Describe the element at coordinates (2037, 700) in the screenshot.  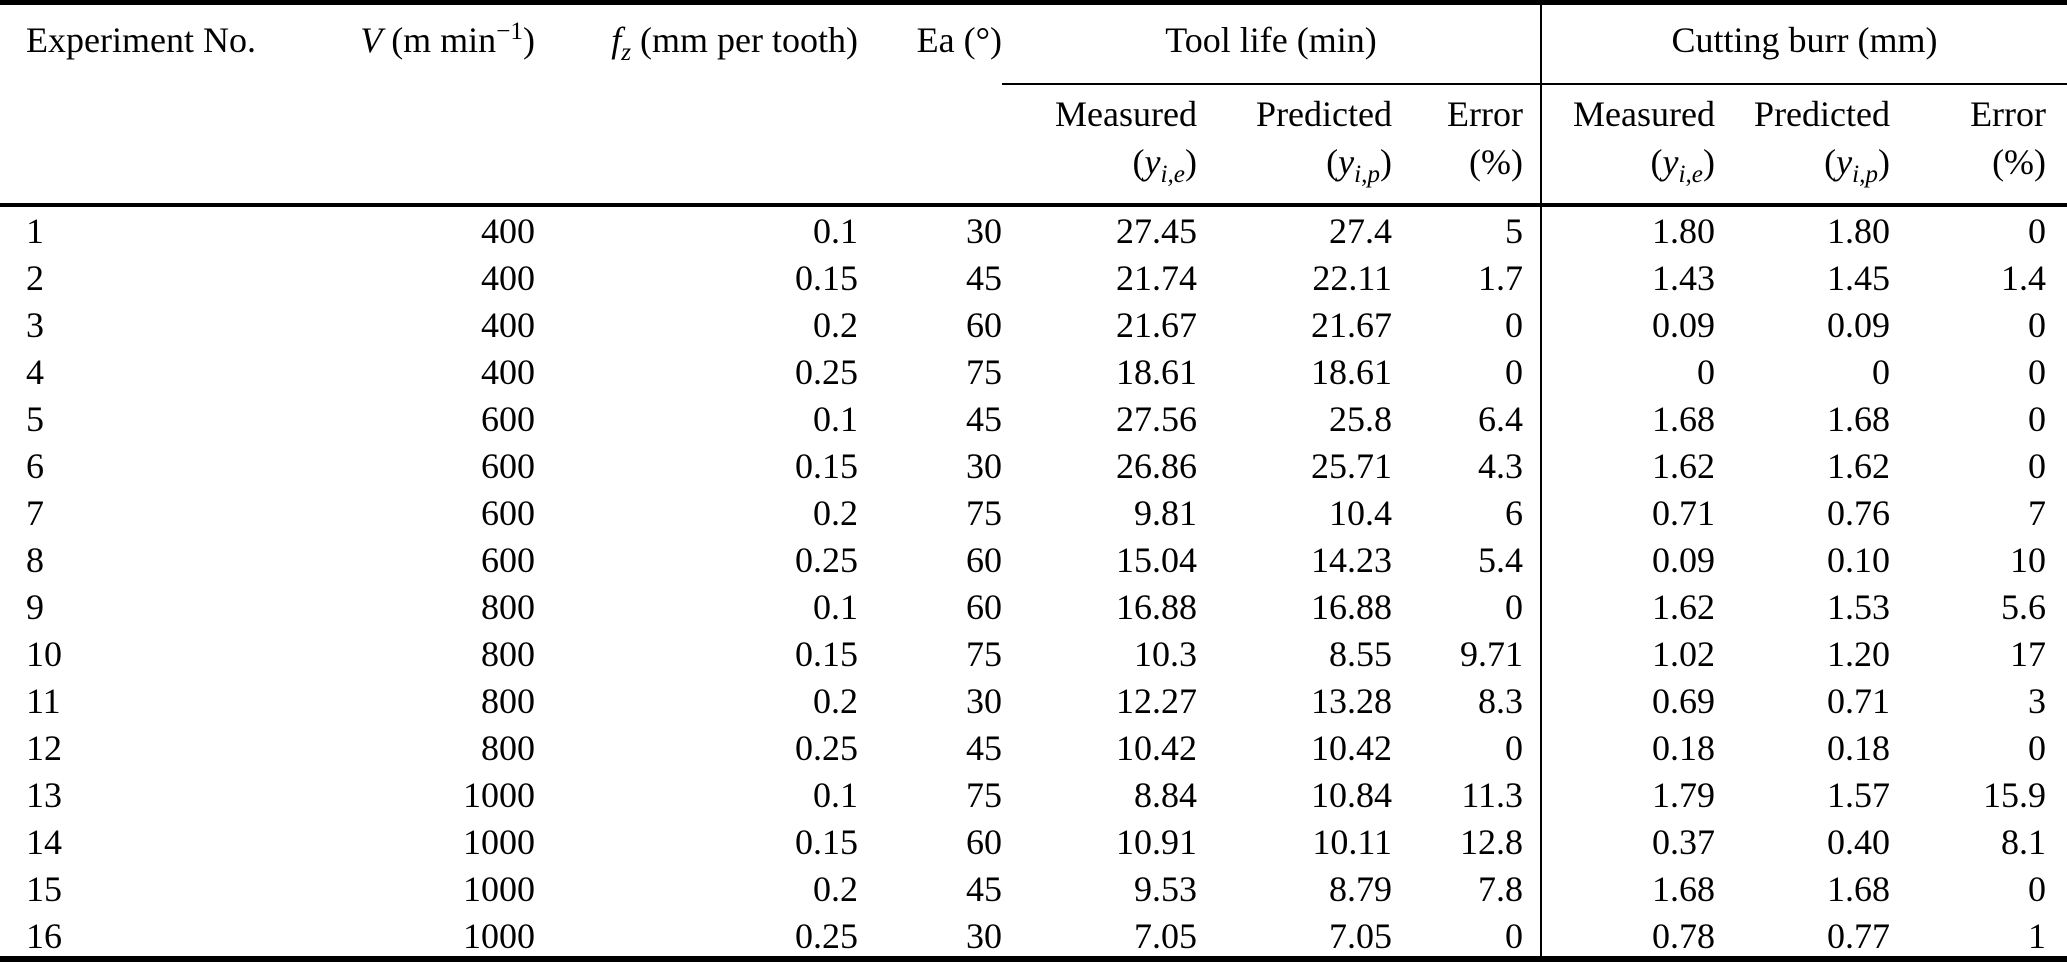
I see `cell-cb-error: 3` at that location.